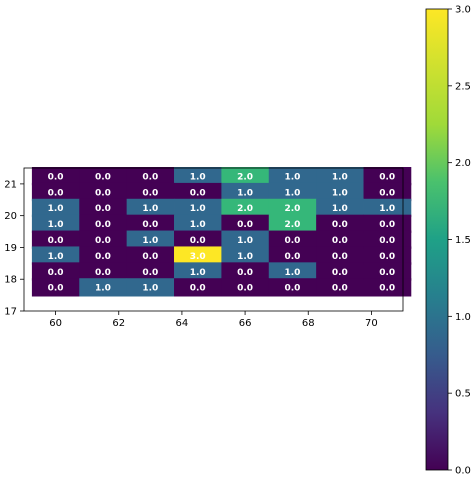 The height and width of the screenshot is (481, 474). I want to click on colorbar: 0.0 0.5 1.0 1.5 2.0 2.5 3.0, so click(448, 241).